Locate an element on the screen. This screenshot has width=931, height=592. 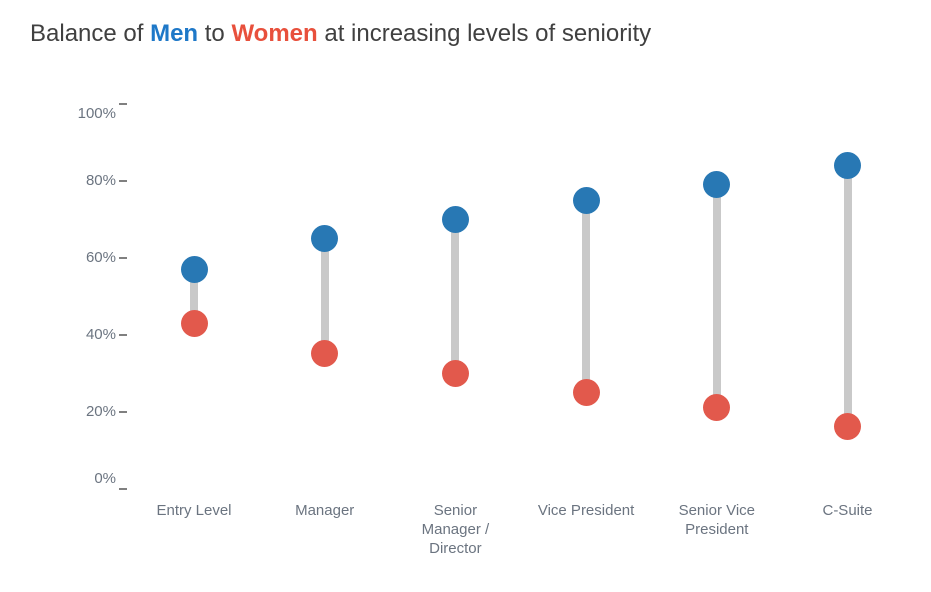
x-axis-category-label: Senior Manager / Director is located at coordinates (455, 529).